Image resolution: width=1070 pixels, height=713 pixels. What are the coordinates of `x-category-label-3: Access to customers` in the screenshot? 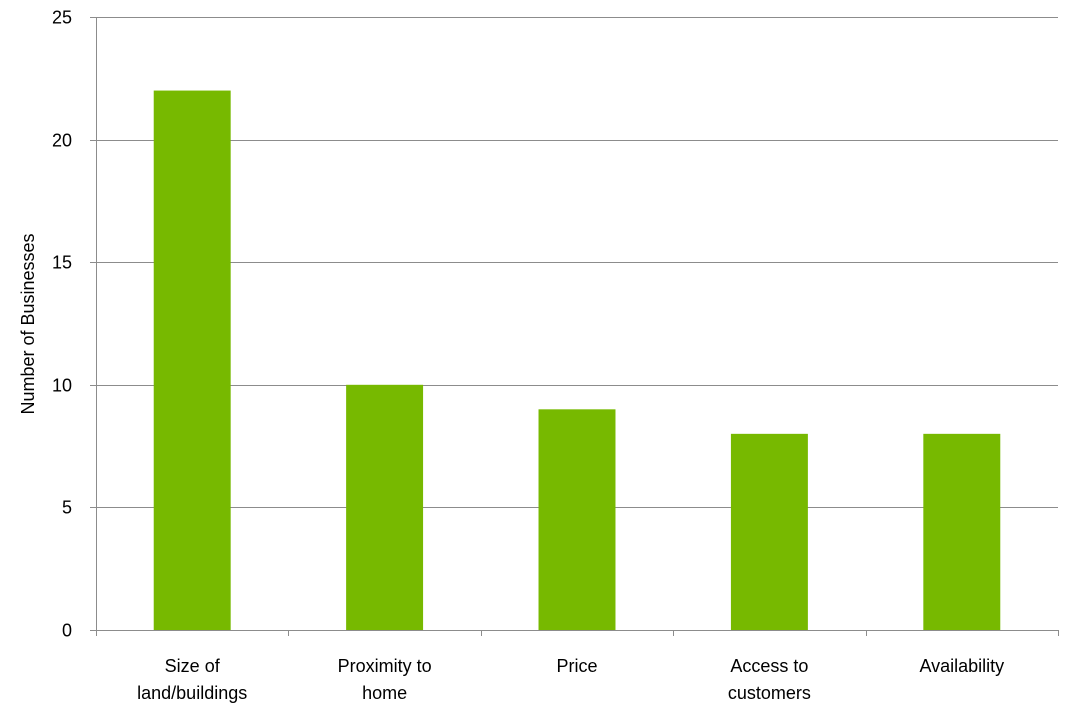 It's located at (769, 679).